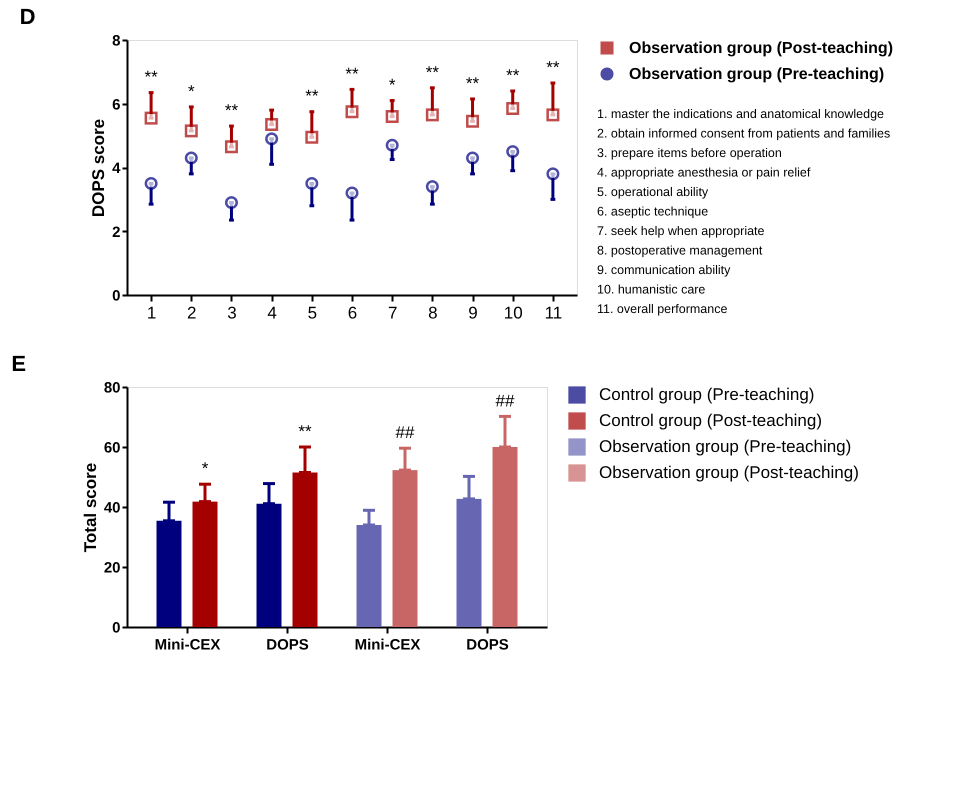 The height and width of the screenshot is (797, 974). What do you see at coordinates (393, 313) in the screenshot?
I see `x-tick-label: 7` at bounding box center [393, 313].